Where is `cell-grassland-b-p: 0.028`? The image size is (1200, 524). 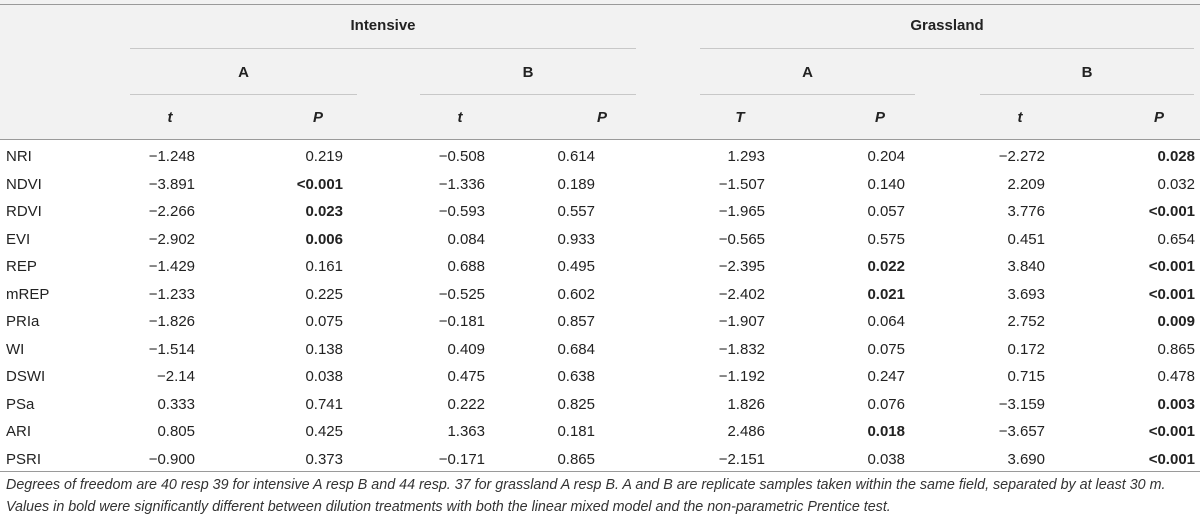
cell-grassland-b-p: 0.028 is located at coordinates (1176, 156).